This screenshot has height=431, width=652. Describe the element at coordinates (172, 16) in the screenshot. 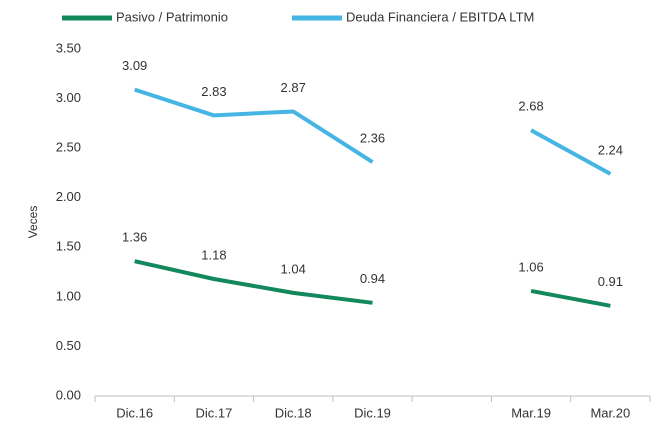

I see `legend-label: Pasivo / Patrimonio` at that location.